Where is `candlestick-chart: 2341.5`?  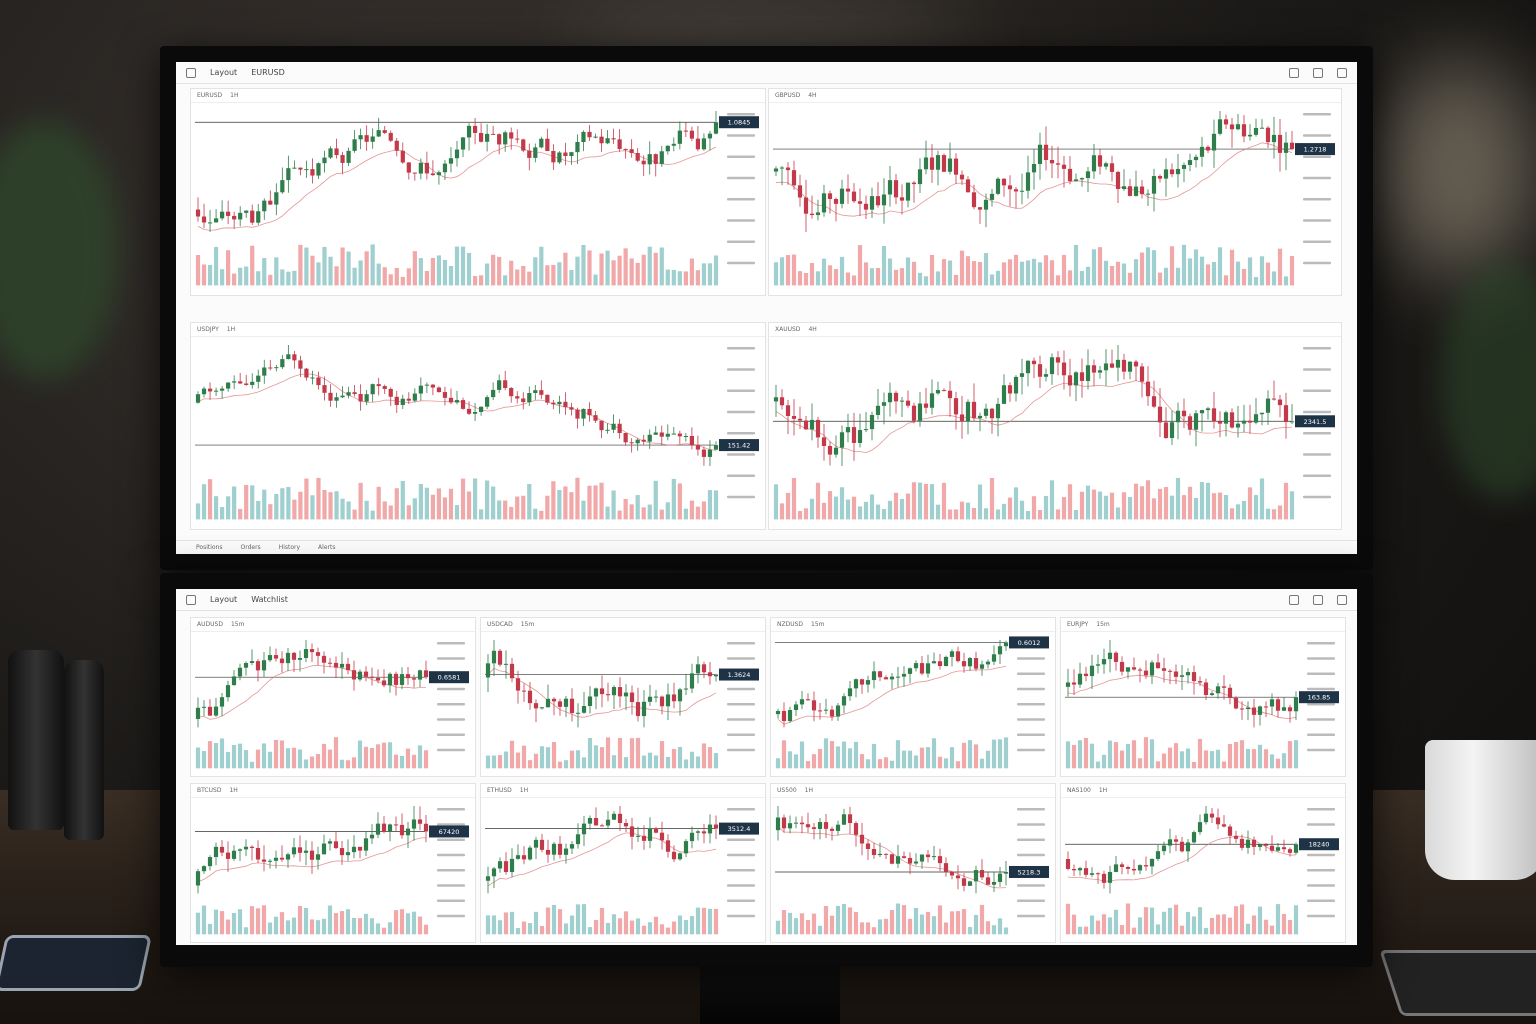
candlestick-chart: 2341.5 is located at coordinates (1055, 432).